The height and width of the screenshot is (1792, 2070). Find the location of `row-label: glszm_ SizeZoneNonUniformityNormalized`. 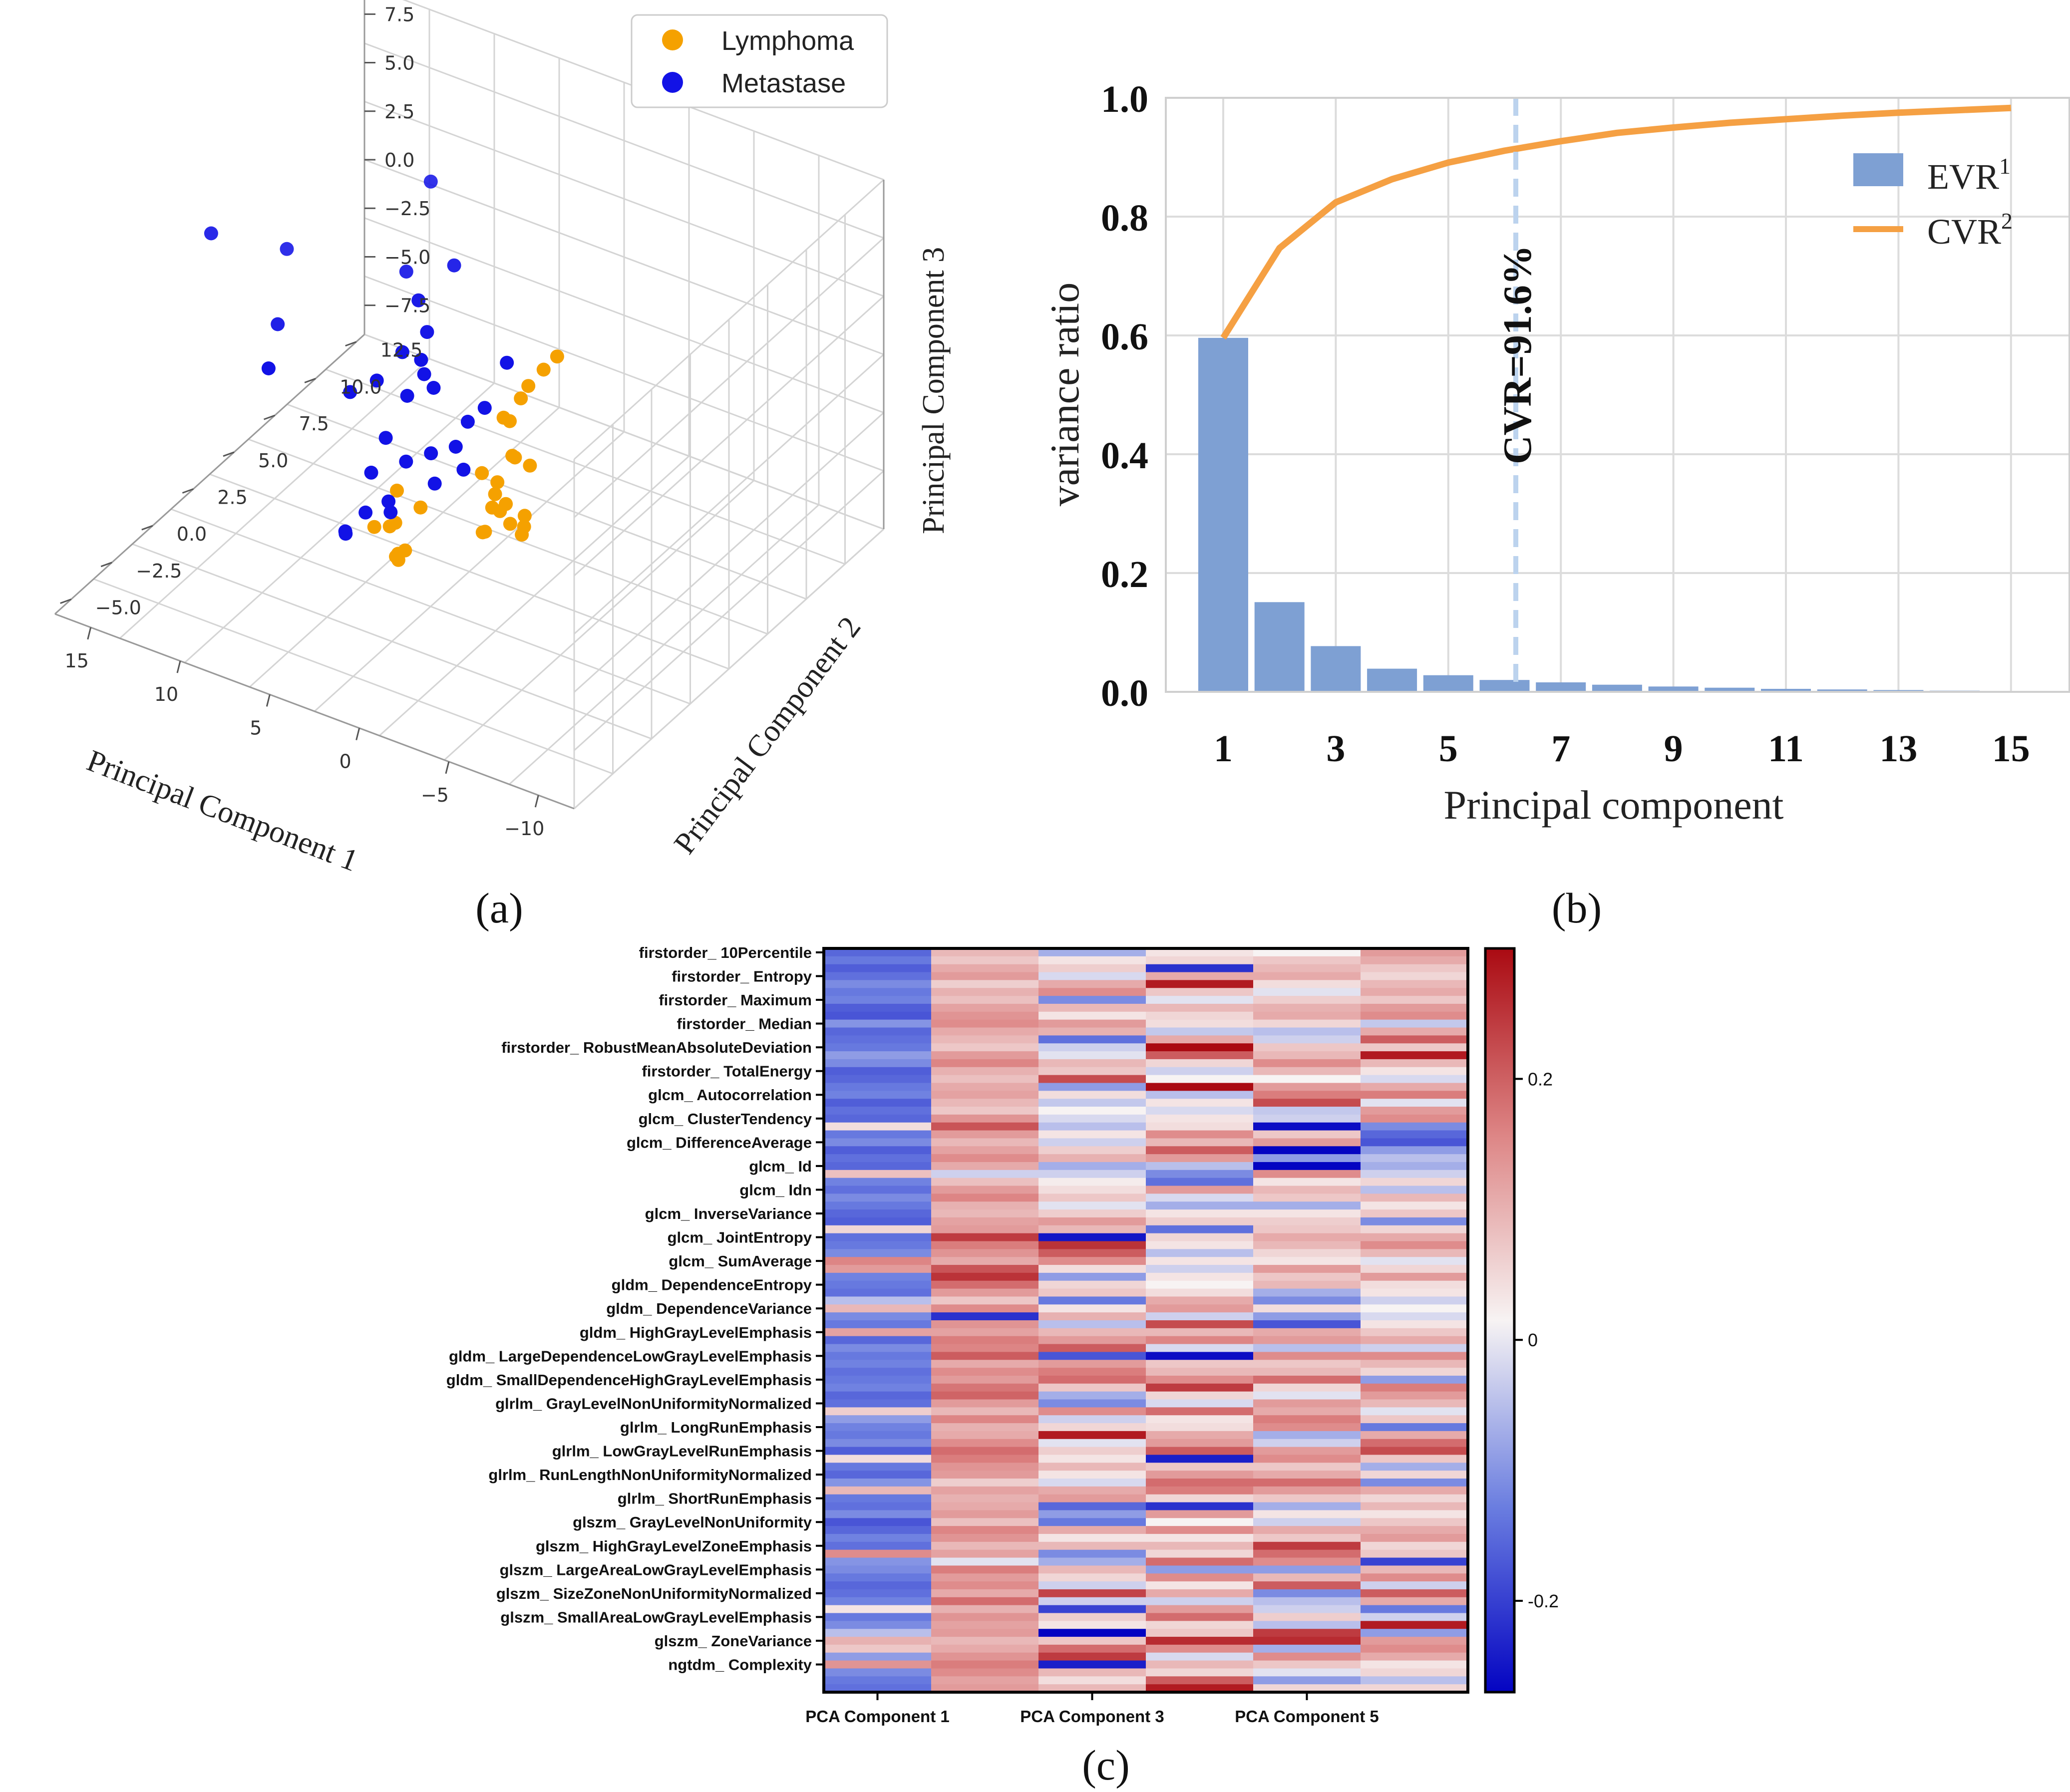

row-label: glszm_ SizeZoneNonUniformityNormalized is located at coordinates (654, 1593).